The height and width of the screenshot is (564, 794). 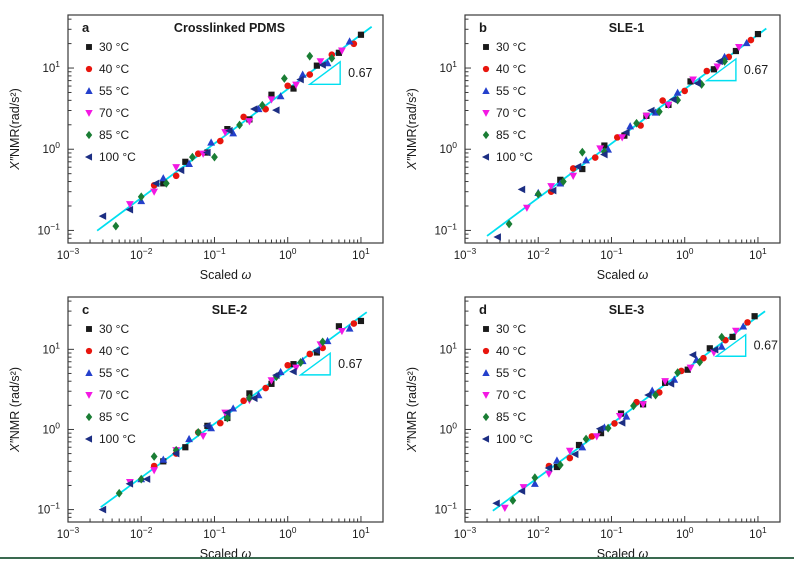 I want to click on panel-title: SLE-2, so click(x=229, y=310).